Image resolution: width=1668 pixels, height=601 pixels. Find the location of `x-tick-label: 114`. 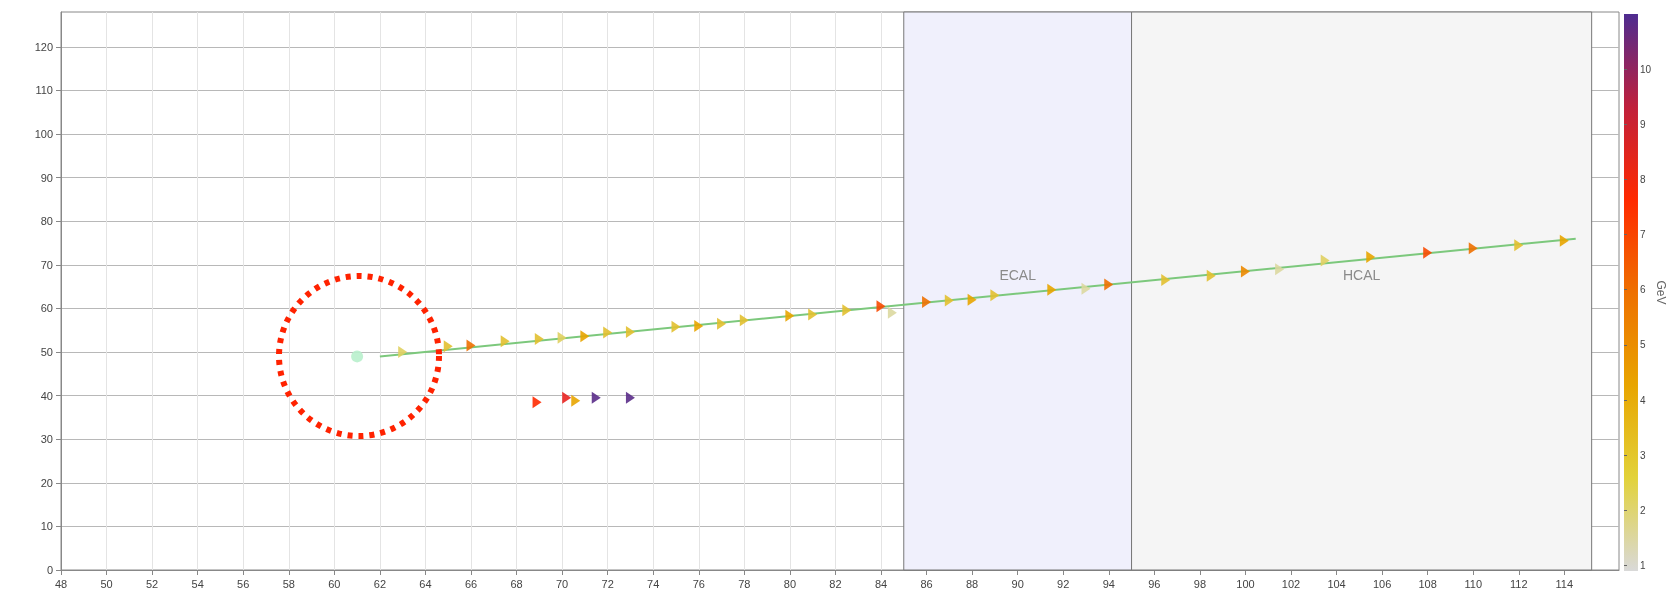

x-tick-label: 114 is located at coordinates (1564, 583).